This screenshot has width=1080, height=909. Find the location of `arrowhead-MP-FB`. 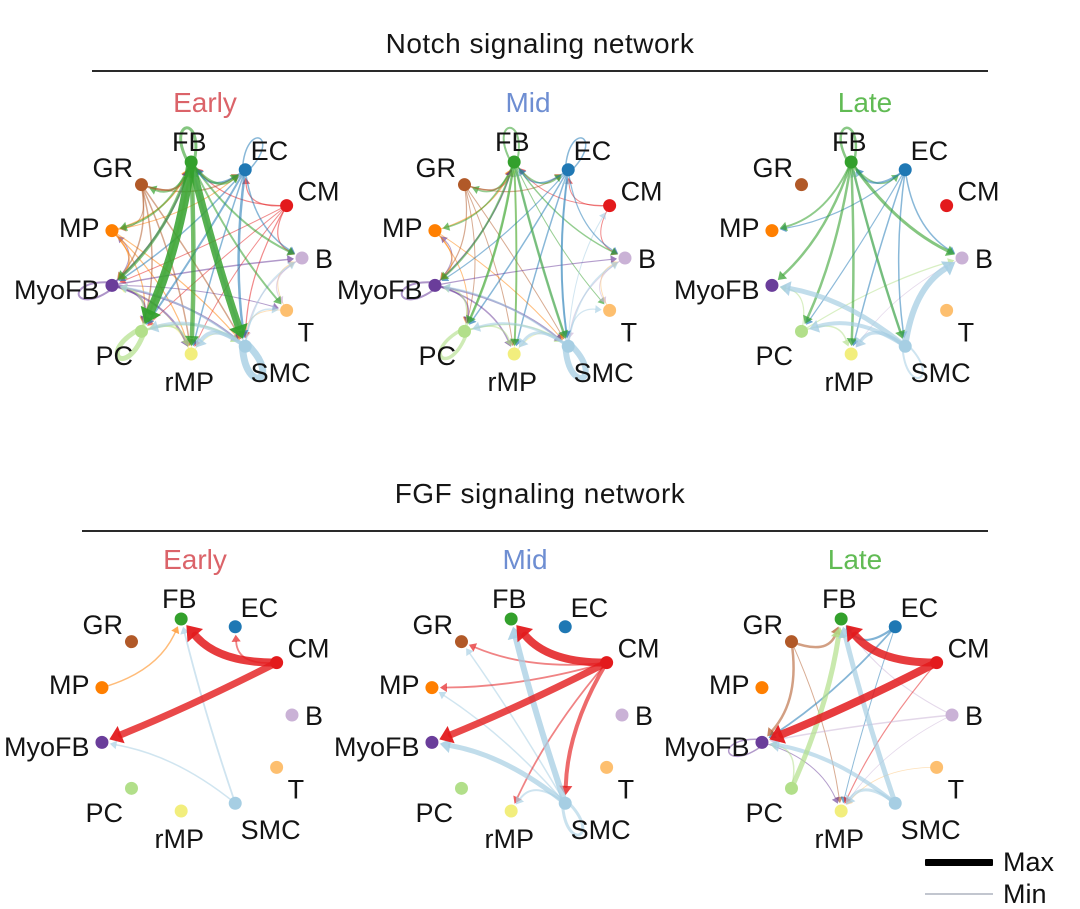

arrowhead-MP-FB is located at coordinates (175, 630).